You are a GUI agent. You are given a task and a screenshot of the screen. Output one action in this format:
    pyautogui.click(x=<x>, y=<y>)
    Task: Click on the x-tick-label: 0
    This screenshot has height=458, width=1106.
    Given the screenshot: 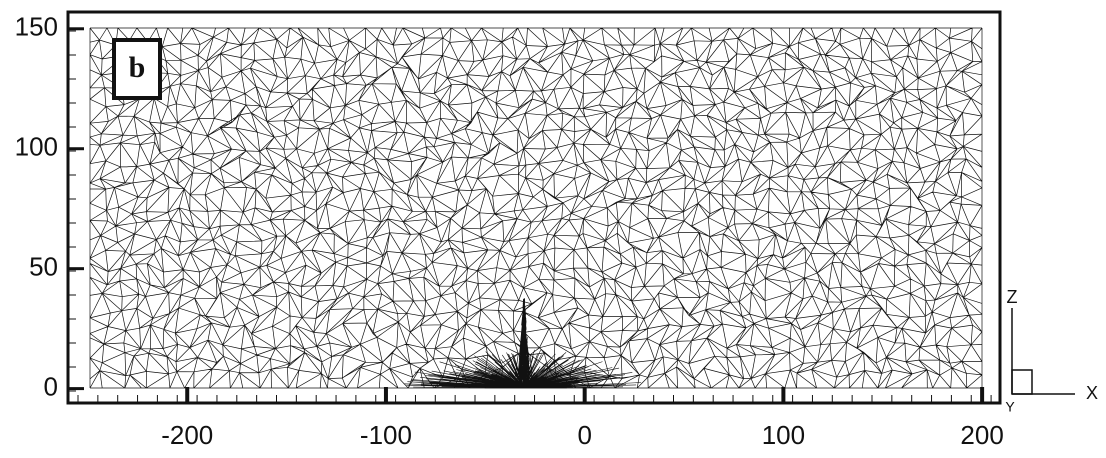 What is the action you would take?
    pyautogui.click(x=584, y=435)
    